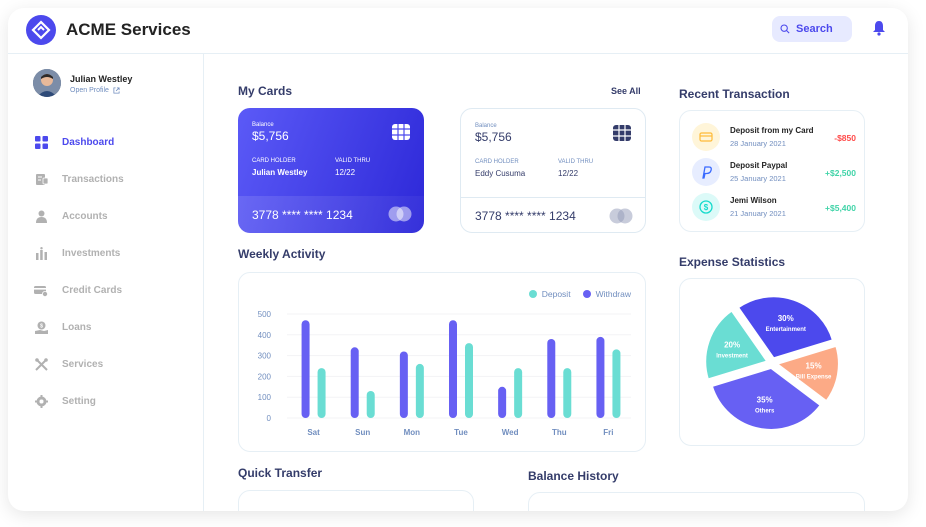  I want to click on search-label: Search, so click(814, 29).